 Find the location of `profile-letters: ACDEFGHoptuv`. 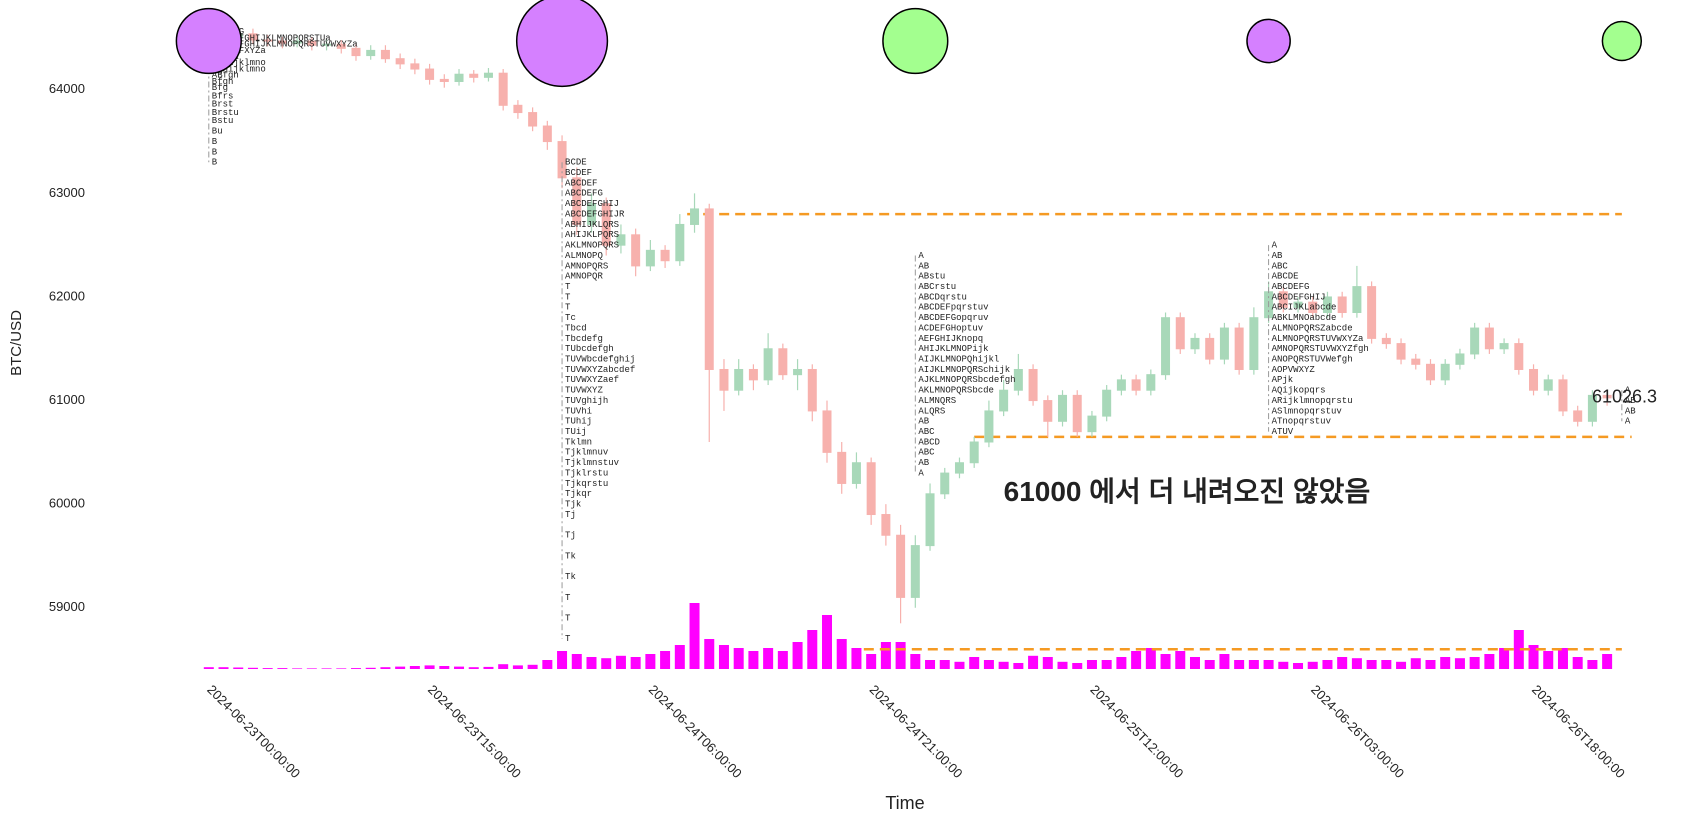

profile-letters: ACDEFGHoptuv is located at coordinates (950, 328).